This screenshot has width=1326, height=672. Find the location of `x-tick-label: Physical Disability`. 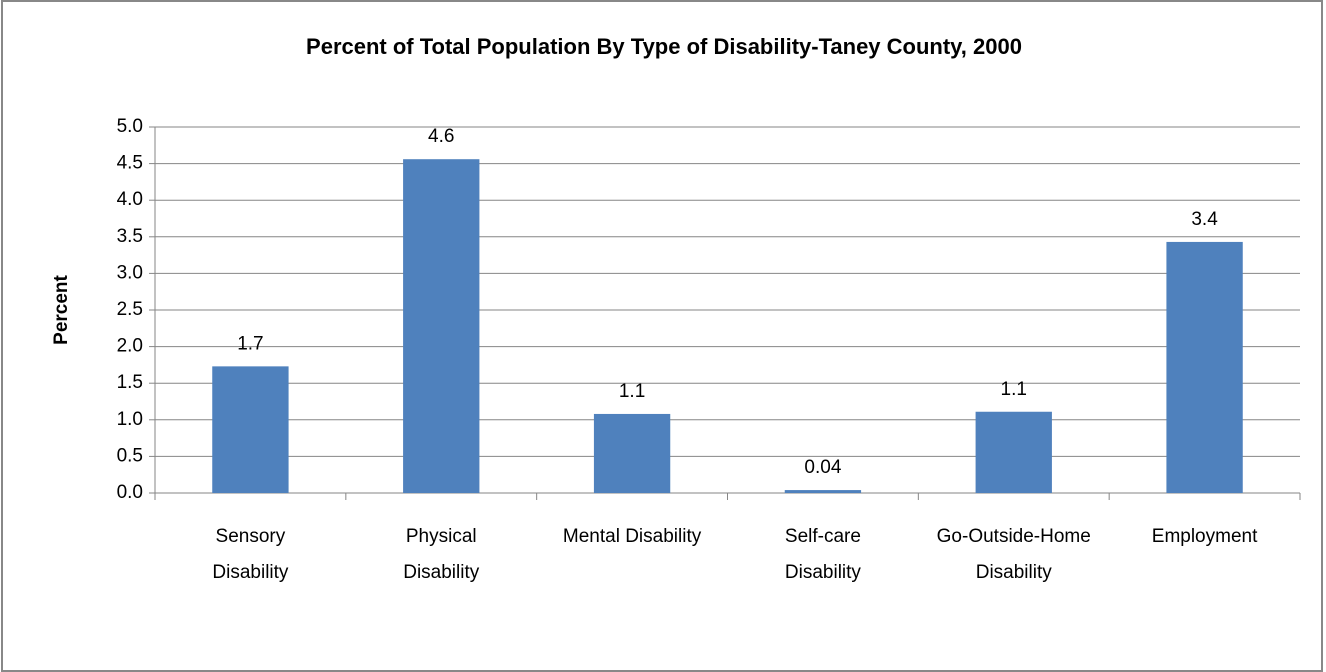

x-tick-label: Physical Disability is located at coordinates (441, 554).